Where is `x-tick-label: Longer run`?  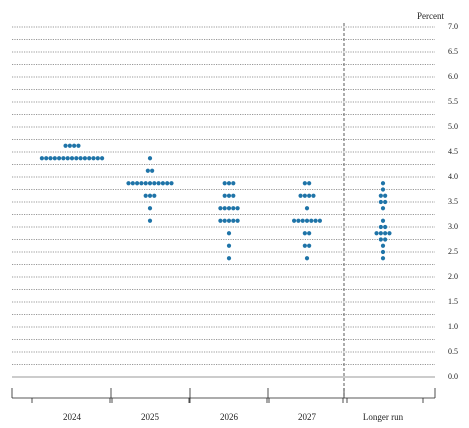 x-tick-label: Longer run is located at coordinates (383, 417).